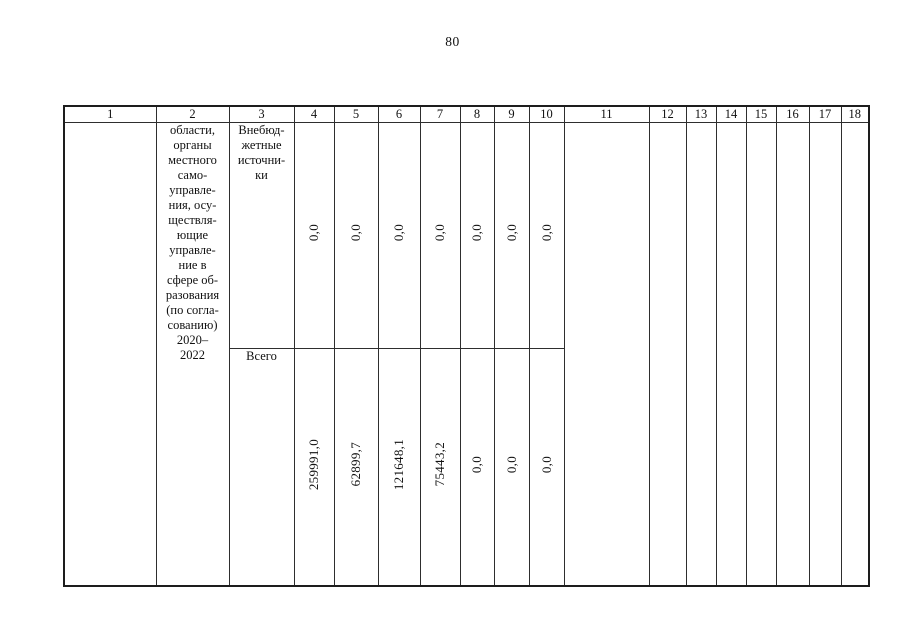 This screenshot has height=640, width=905. I want to click on rotated-value: 259991,0, so click(313, 464).